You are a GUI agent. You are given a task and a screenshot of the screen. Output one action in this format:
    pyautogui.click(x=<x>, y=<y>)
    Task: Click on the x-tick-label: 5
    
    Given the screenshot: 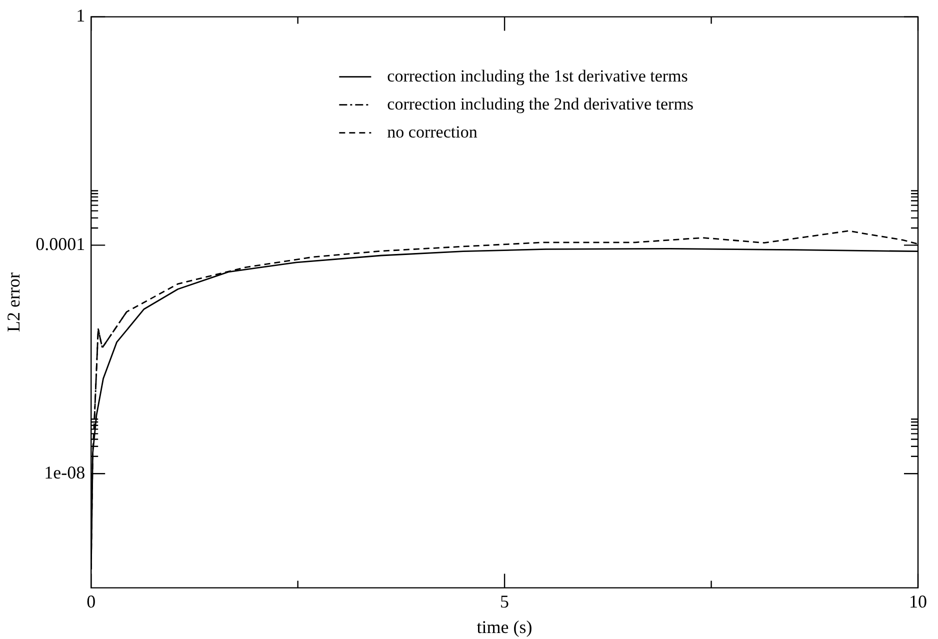 What is the action you would take?
    pyautogui.click(x=505, y=601)
    